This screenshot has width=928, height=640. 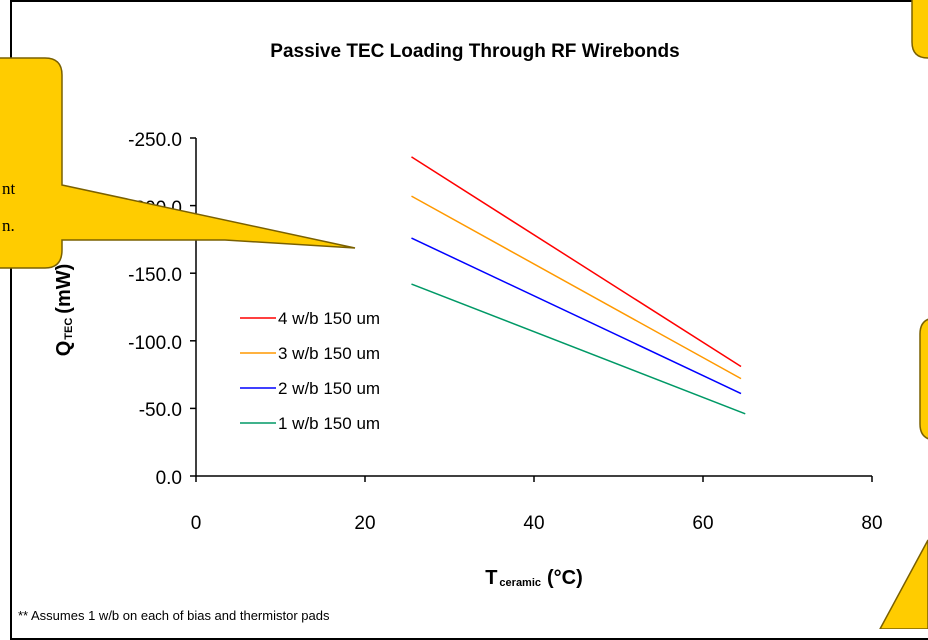 What do you see at coordinates (169, 478) in the screenshot?
I see `y-tick-label: 0.0` at bounding box center [169, 478].